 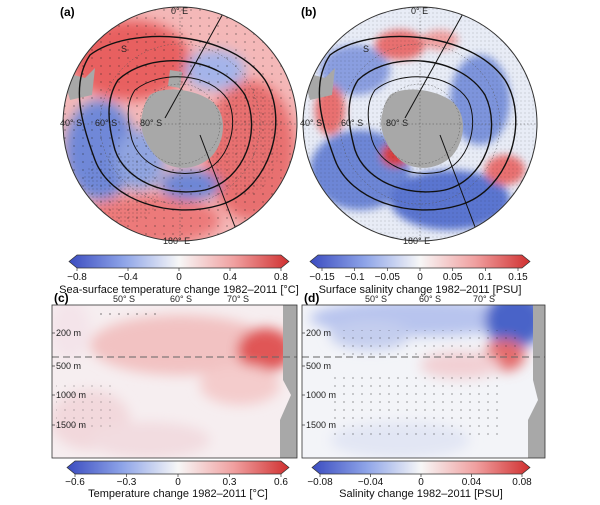 What do you see at coordinates (182, 128) in the screenshot?
I see `antarctica-land` at bounding box center [182, 128].